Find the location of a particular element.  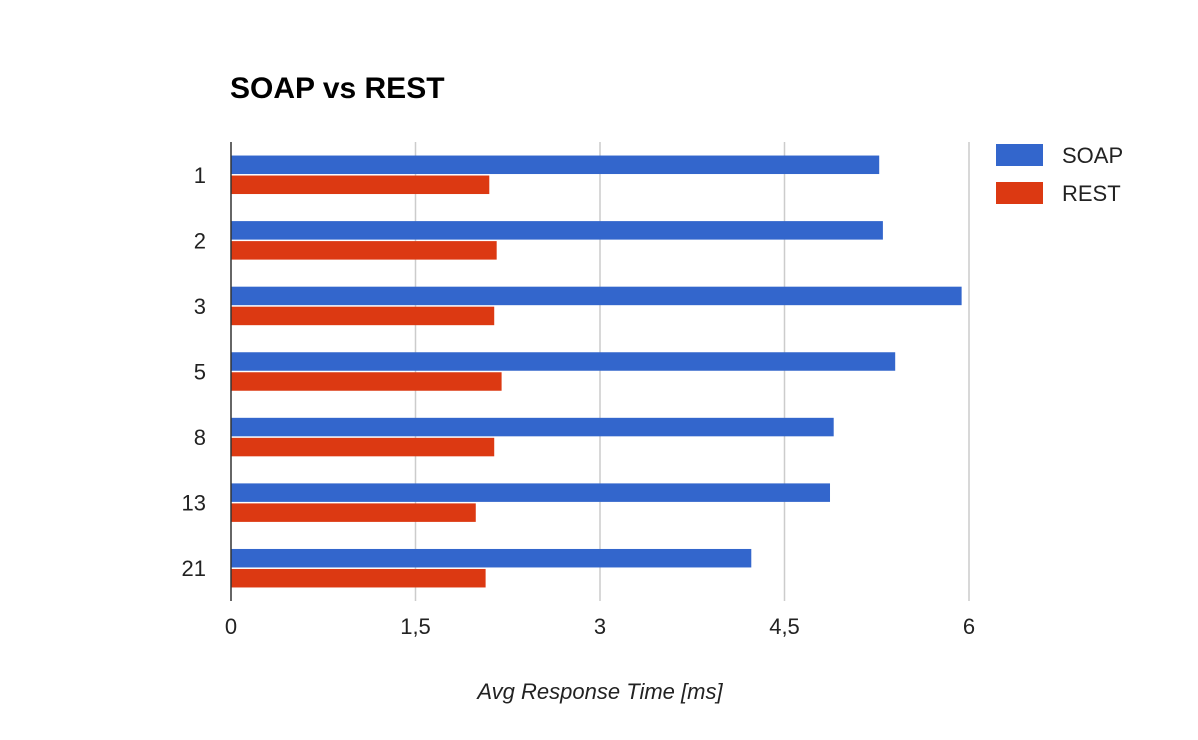

x-tick-label: 1,5 is located at coordinates (415, 626).